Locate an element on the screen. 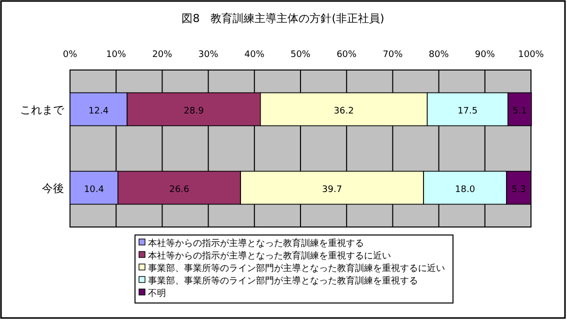 The image size is (567, 320). data-label: 5.3 is located at coordinates (519, 189).